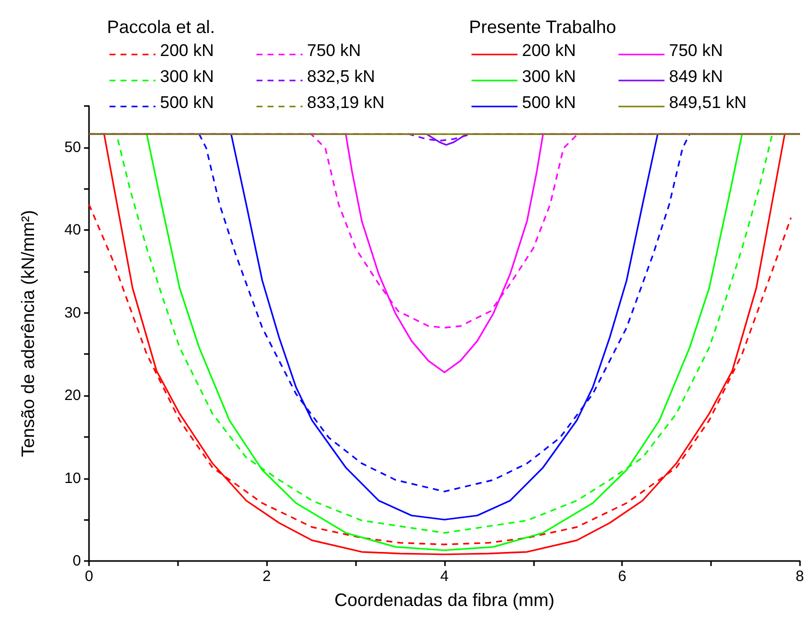  I want to click on y-tick-label: 30, so click(72, 313).